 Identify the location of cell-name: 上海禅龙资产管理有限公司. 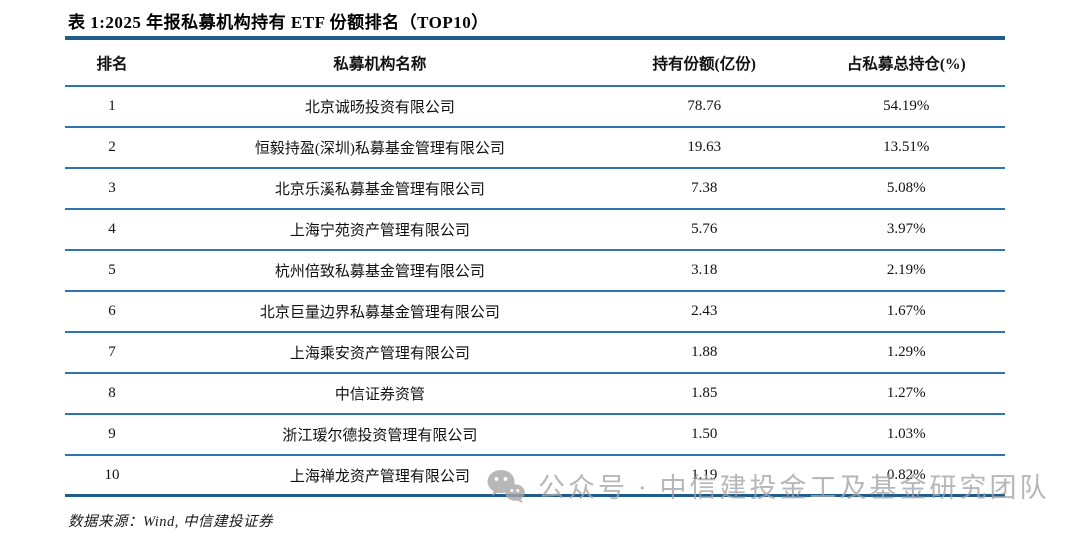
(379, 476).